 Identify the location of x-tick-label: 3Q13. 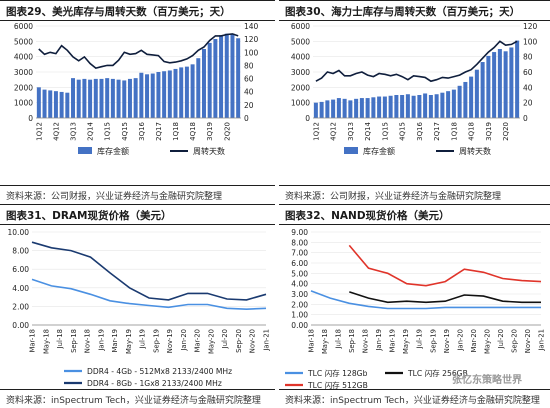
(351, 131).